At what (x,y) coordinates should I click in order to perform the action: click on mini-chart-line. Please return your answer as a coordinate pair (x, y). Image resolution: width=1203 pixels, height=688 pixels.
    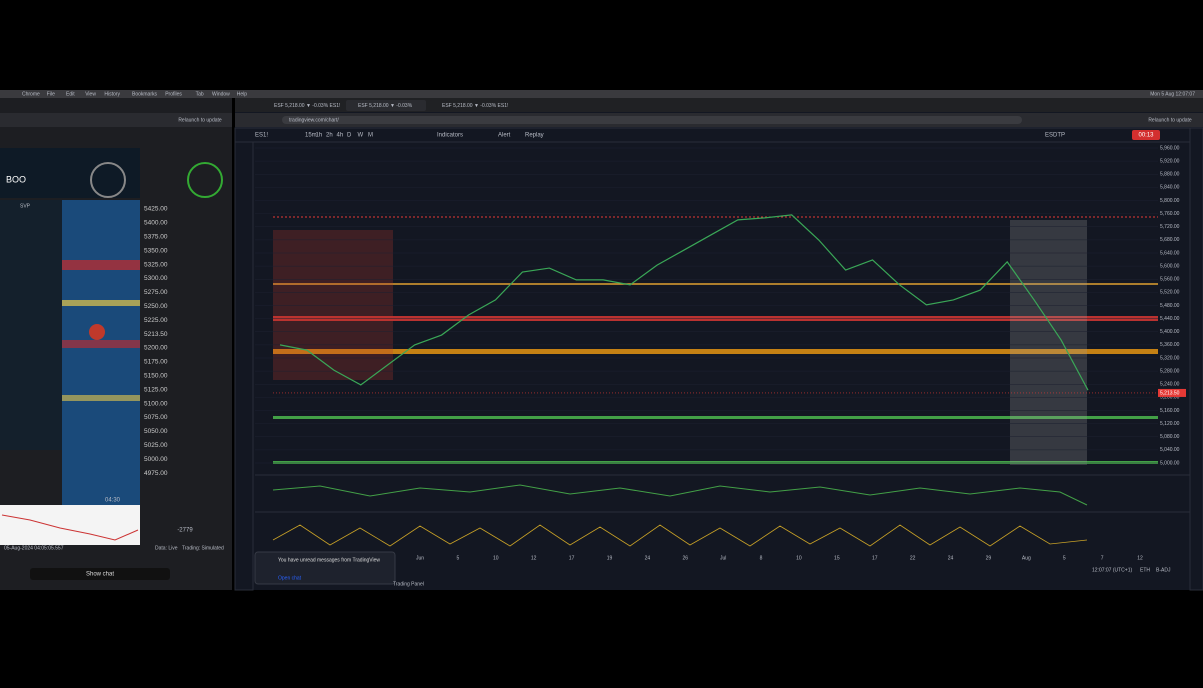
    Looking at the image, I should click on (70, 527).